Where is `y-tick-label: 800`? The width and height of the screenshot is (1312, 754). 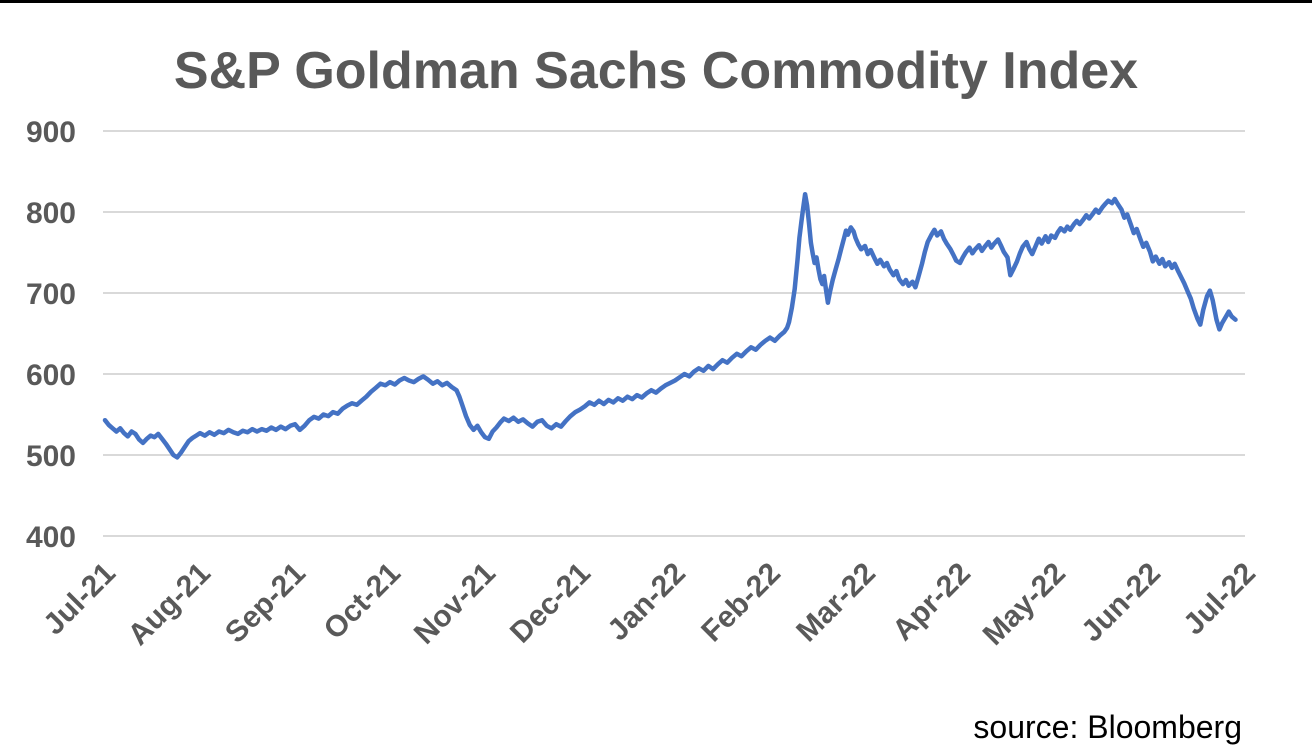
y-tick-label: 800 is located at coordinates (51, 213).